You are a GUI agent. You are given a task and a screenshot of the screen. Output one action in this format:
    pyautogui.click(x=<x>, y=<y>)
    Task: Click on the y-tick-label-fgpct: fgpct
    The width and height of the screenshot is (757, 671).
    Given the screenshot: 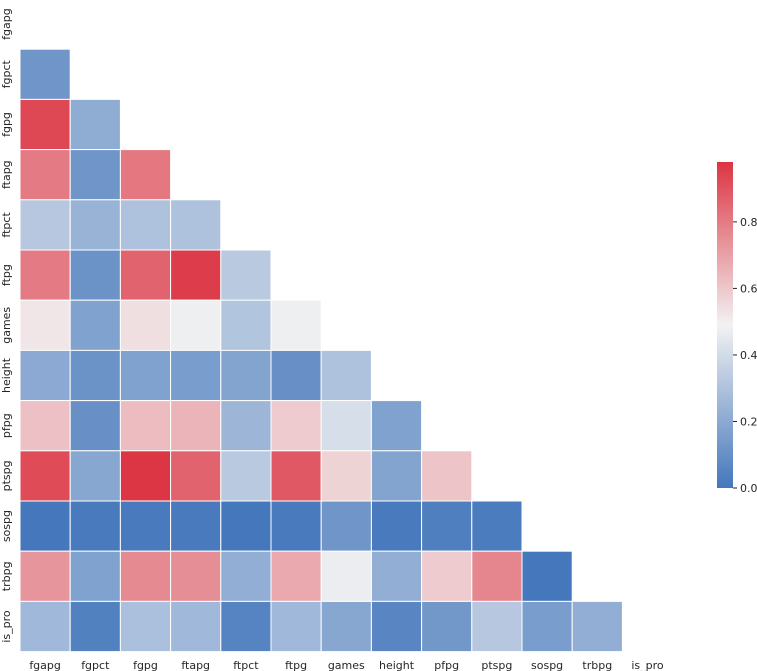 What is the action you would take?
    pyautogui.click(x=6, y=74)
    